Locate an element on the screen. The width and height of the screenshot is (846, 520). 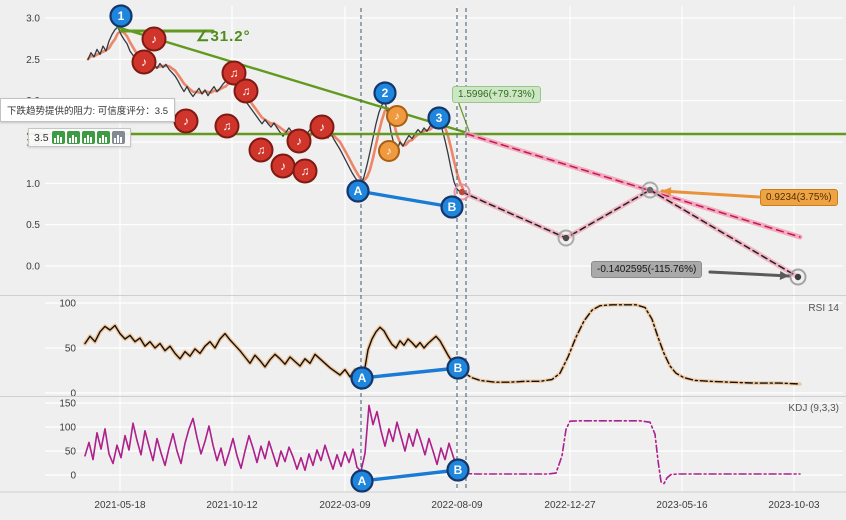
y-axis-tick-label: 0.0 is located at coordinates (33, 267).